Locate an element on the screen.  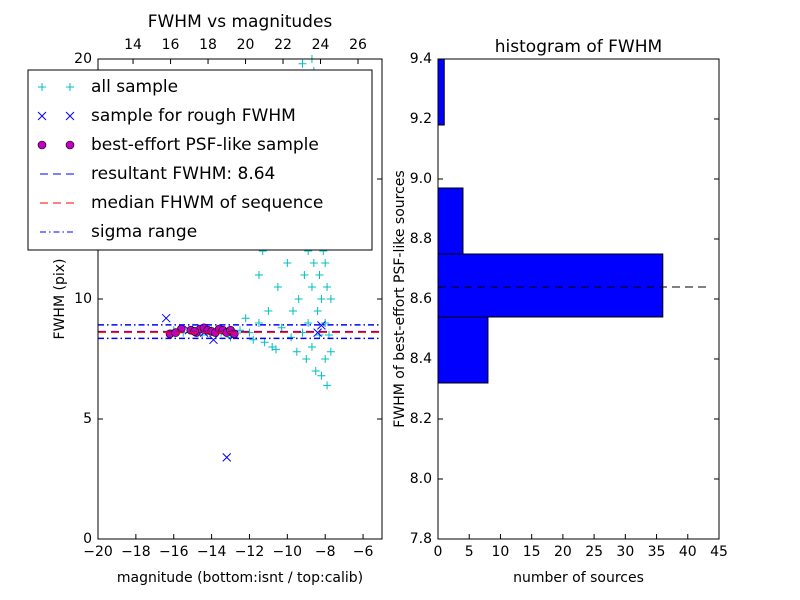
x-tick-label: 5 is located at coordinates (469, 552).